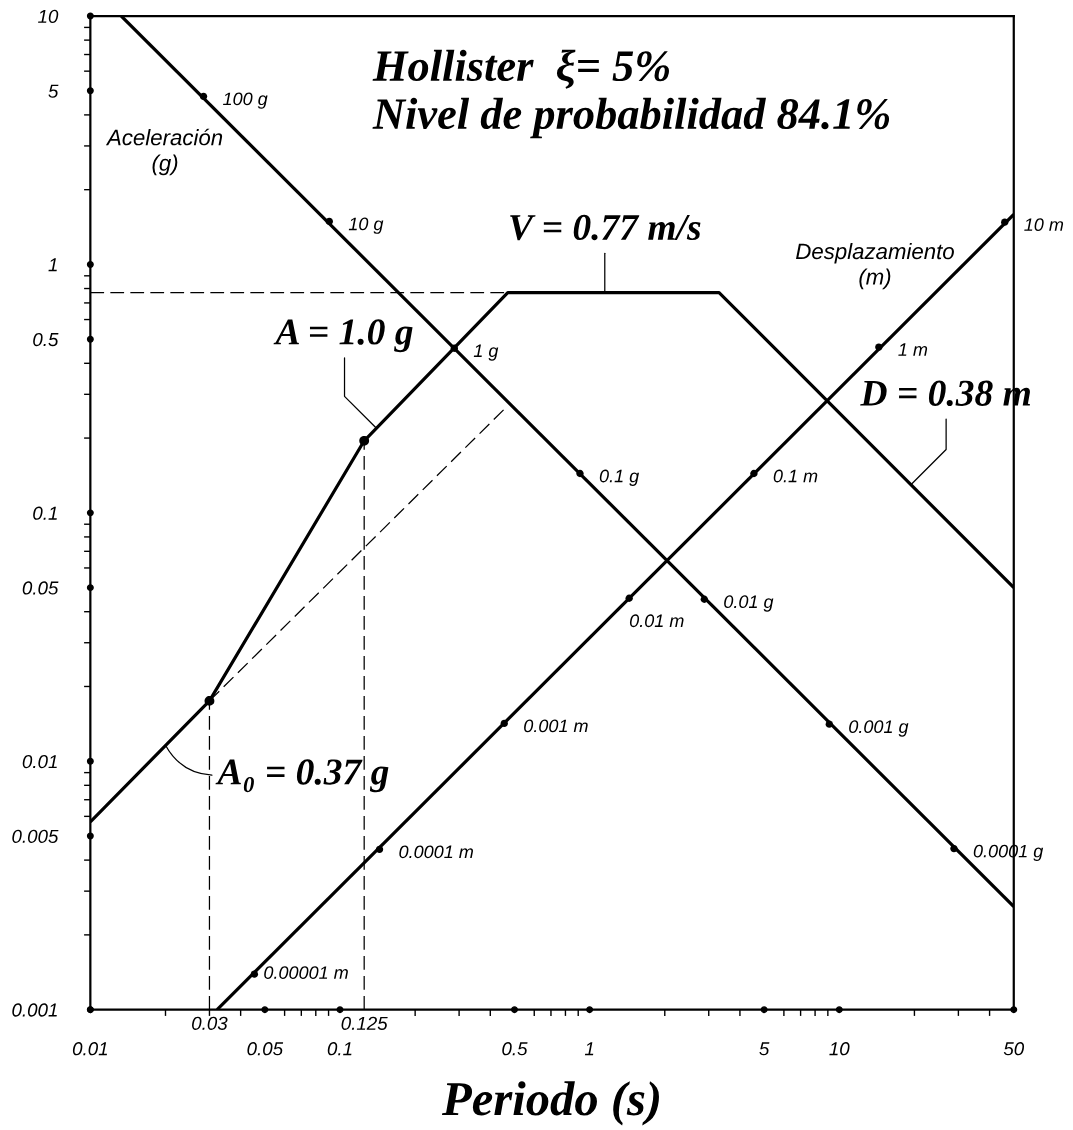 The height and width of the screenshot is (1130, 1073). I want to click on x-tick-label: 1, so click(589, 1049).